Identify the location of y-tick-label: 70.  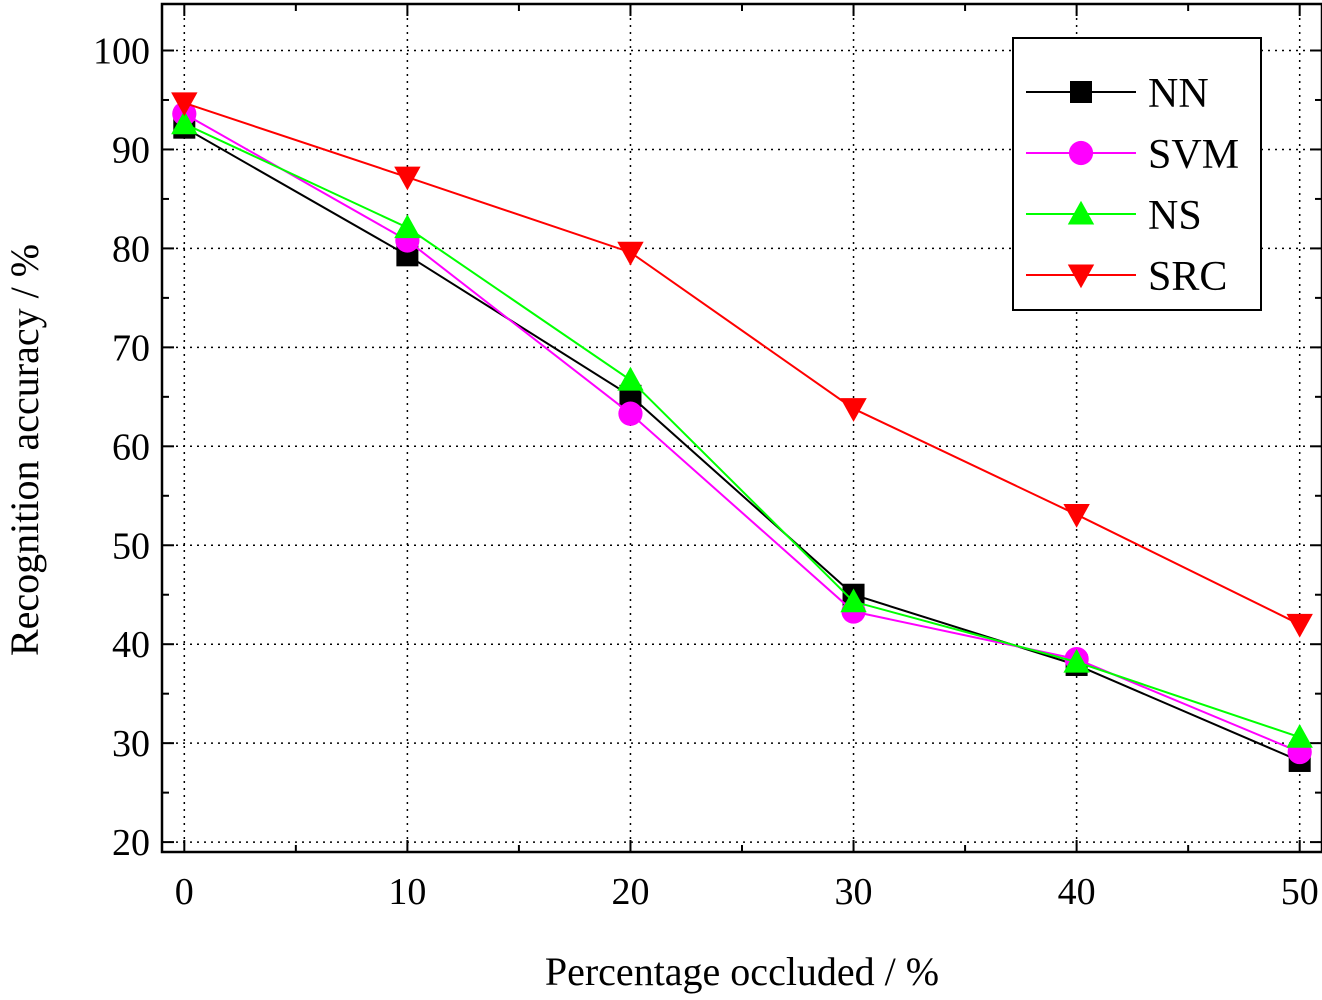
(131, 348).